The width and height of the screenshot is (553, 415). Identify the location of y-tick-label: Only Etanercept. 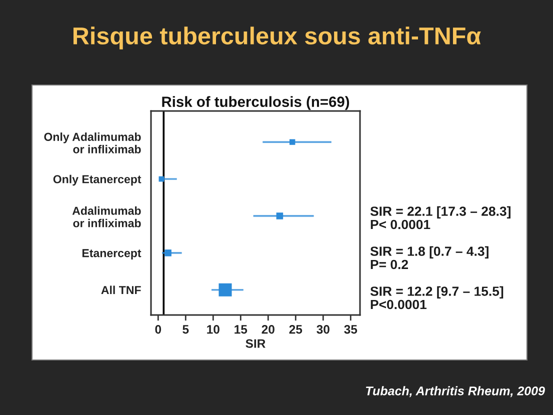
(97, 180).